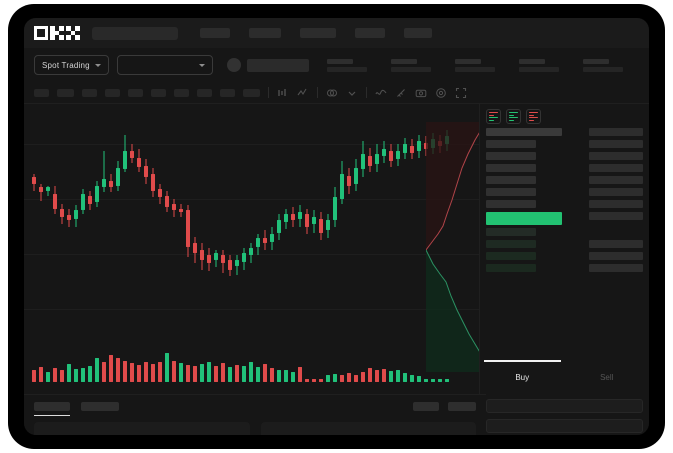  What do you see at coordinates (607, 377) in the screenshot?
I see `tab-sell: Sell` at bounding box center [607, 377].